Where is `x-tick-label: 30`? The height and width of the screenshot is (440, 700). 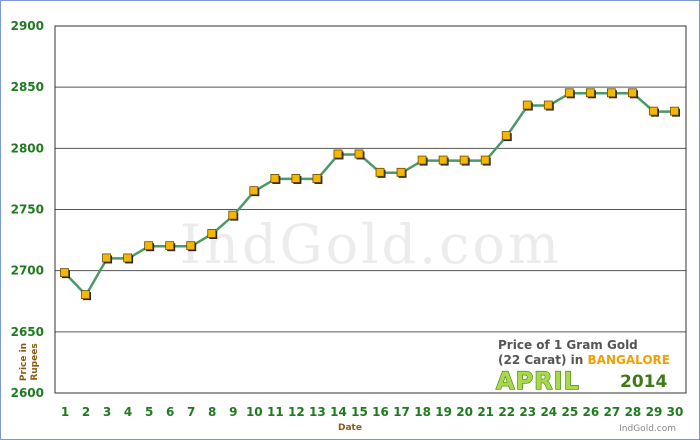 x-tick-label: 30 is located at coordinates (675, 412).